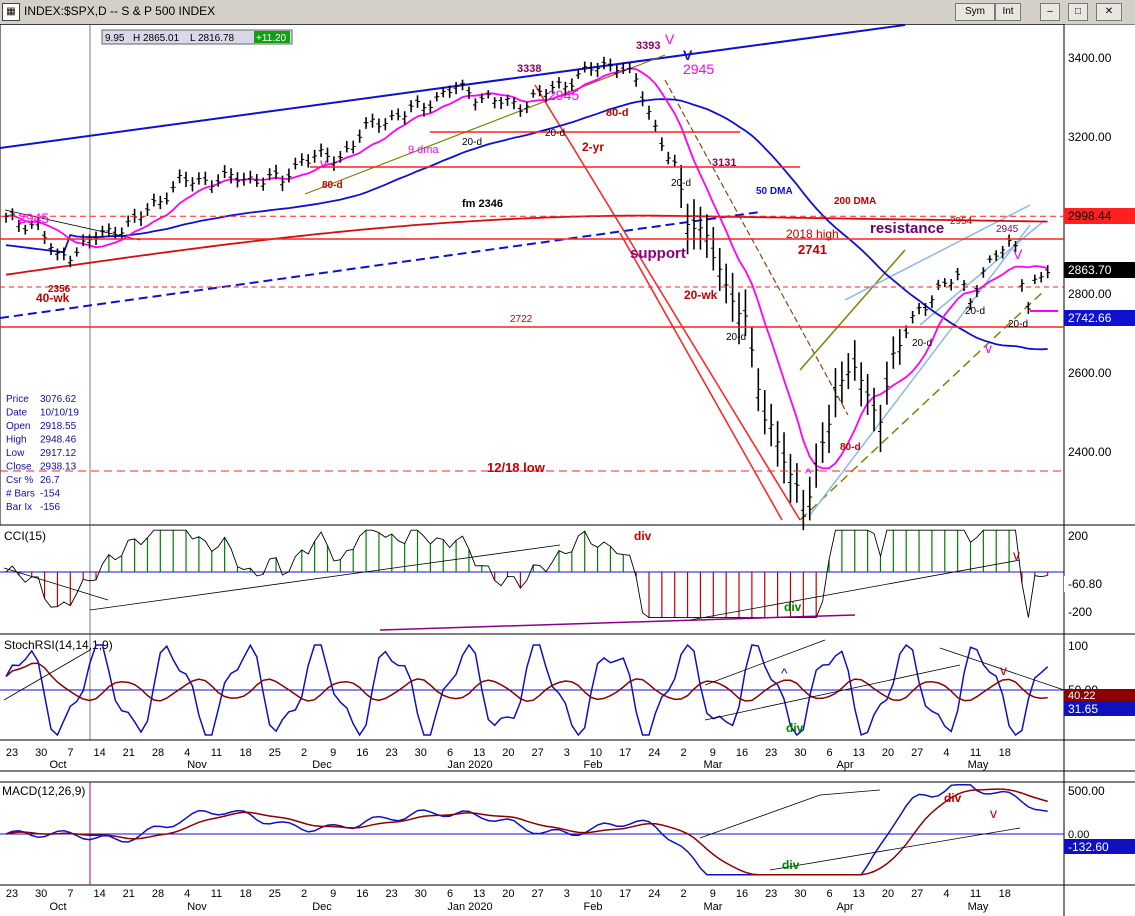 This screenshot has height=916, width=1135. I want to click on x-tick-label: 18, so click(1005, 894).